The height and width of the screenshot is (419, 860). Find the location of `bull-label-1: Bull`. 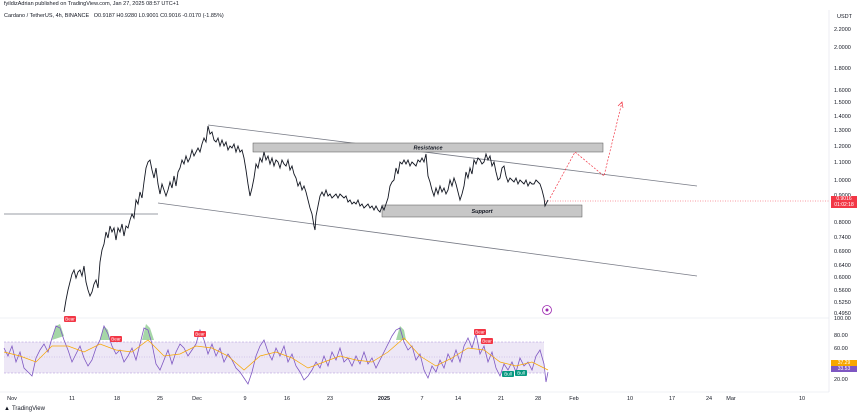

bull-label-1: Bull is located at coordinates (508, 374).